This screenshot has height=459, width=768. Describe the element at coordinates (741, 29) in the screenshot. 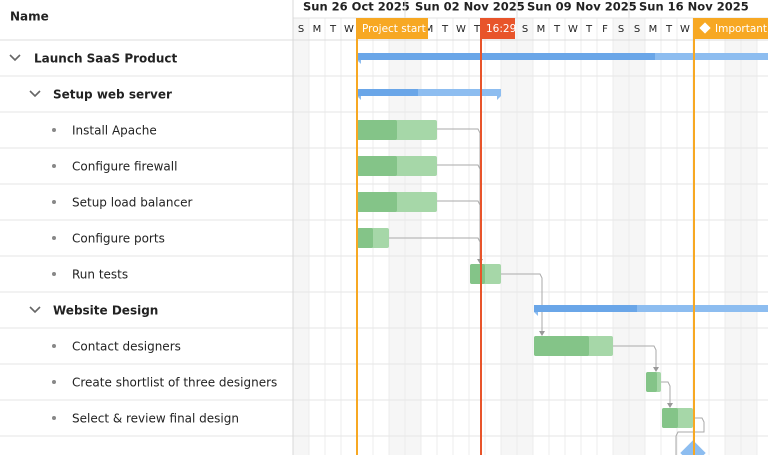

I see `marker-label: Important` at that location.